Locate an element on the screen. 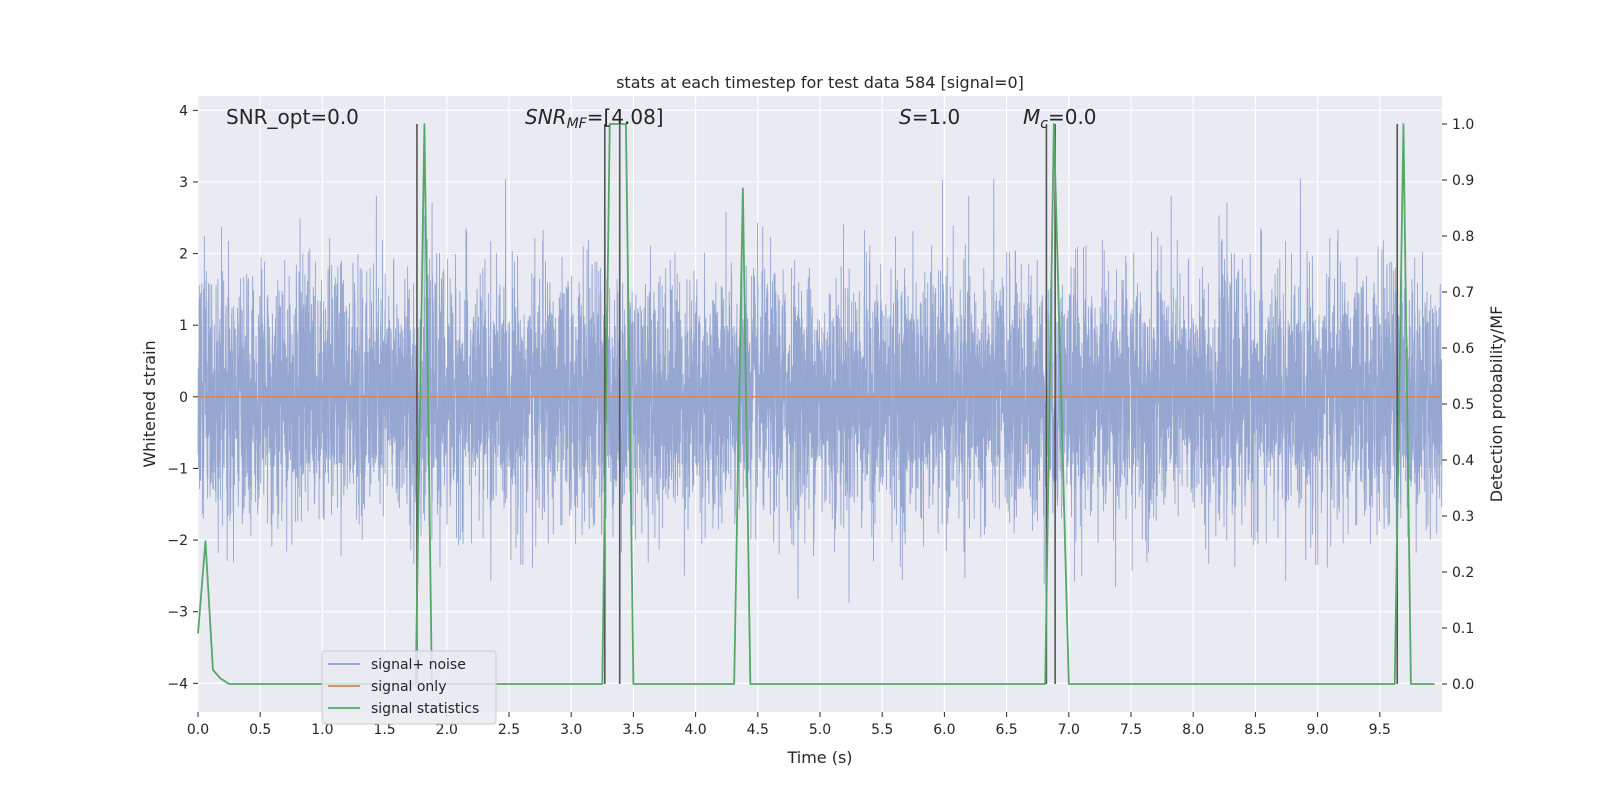  legend-entry-signal-only: signal only is located at coordinates (387, 687).